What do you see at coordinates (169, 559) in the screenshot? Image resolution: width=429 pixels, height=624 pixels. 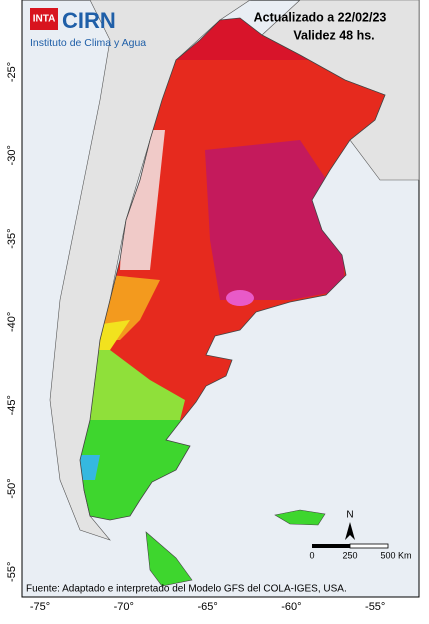 I see `tierra-del-fuego` at bounding box center [169, 559].